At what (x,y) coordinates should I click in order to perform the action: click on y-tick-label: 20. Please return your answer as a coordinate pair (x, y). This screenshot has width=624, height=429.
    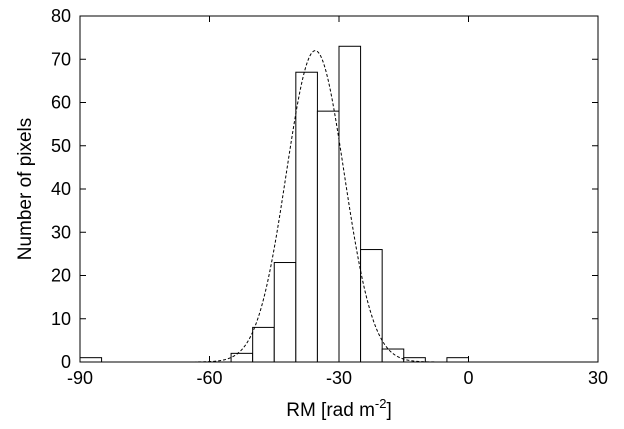
    Looking at the image, I should click on (61, 276).